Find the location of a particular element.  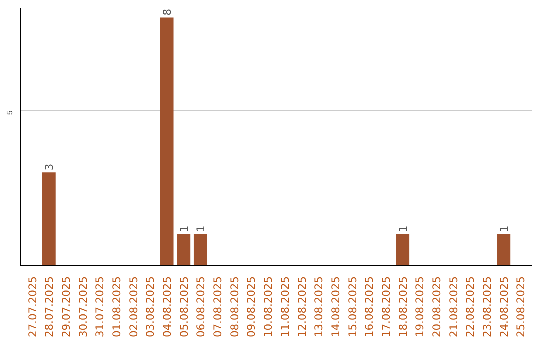

x-tick-label: 11.08.2025 is located at coordinates (285, 307).